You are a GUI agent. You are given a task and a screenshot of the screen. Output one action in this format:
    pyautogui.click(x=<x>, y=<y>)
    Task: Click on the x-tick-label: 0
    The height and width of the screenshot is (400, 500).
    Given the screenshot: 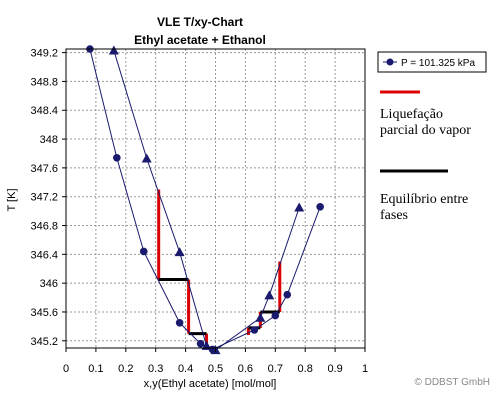 What is the action you would take?
    pyautogui.click(x=66, y=369)
    